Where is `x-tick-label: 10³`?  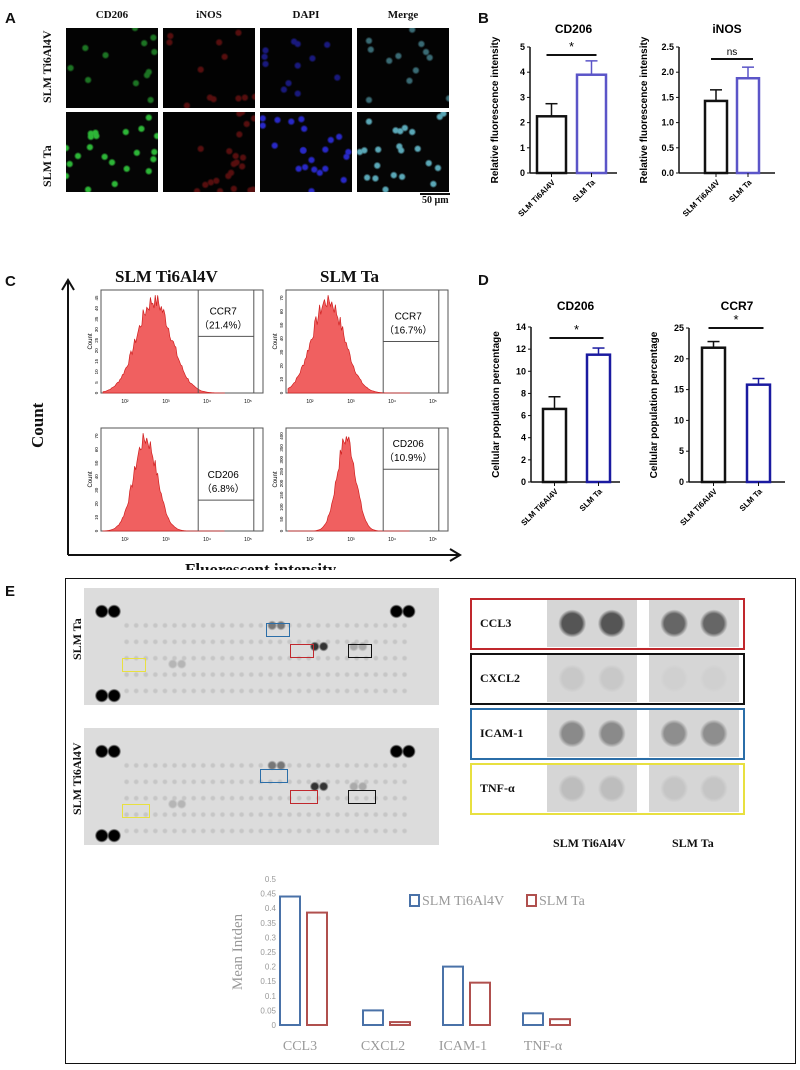
x-tick-label: 10³ is located at coordinates (166, 540).